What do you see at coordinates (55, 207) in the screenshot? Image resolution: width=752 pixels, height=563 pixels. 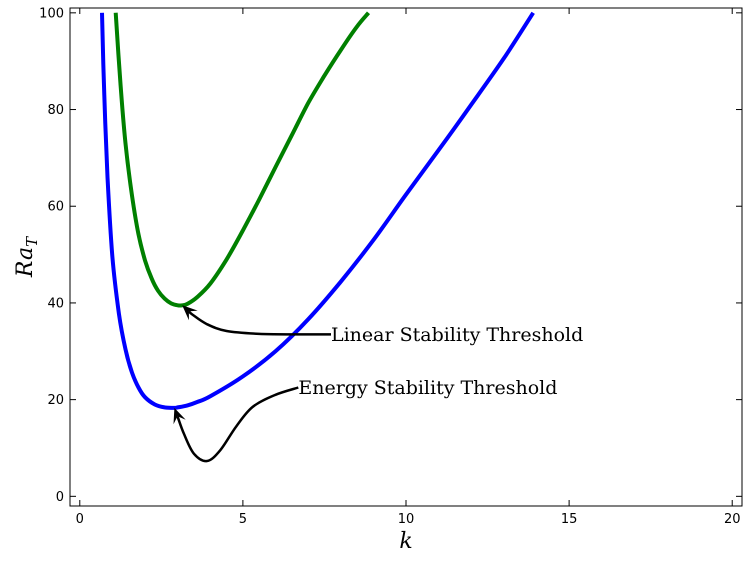 I see `y-tick-label: 60` at bounding box center [55, 207].